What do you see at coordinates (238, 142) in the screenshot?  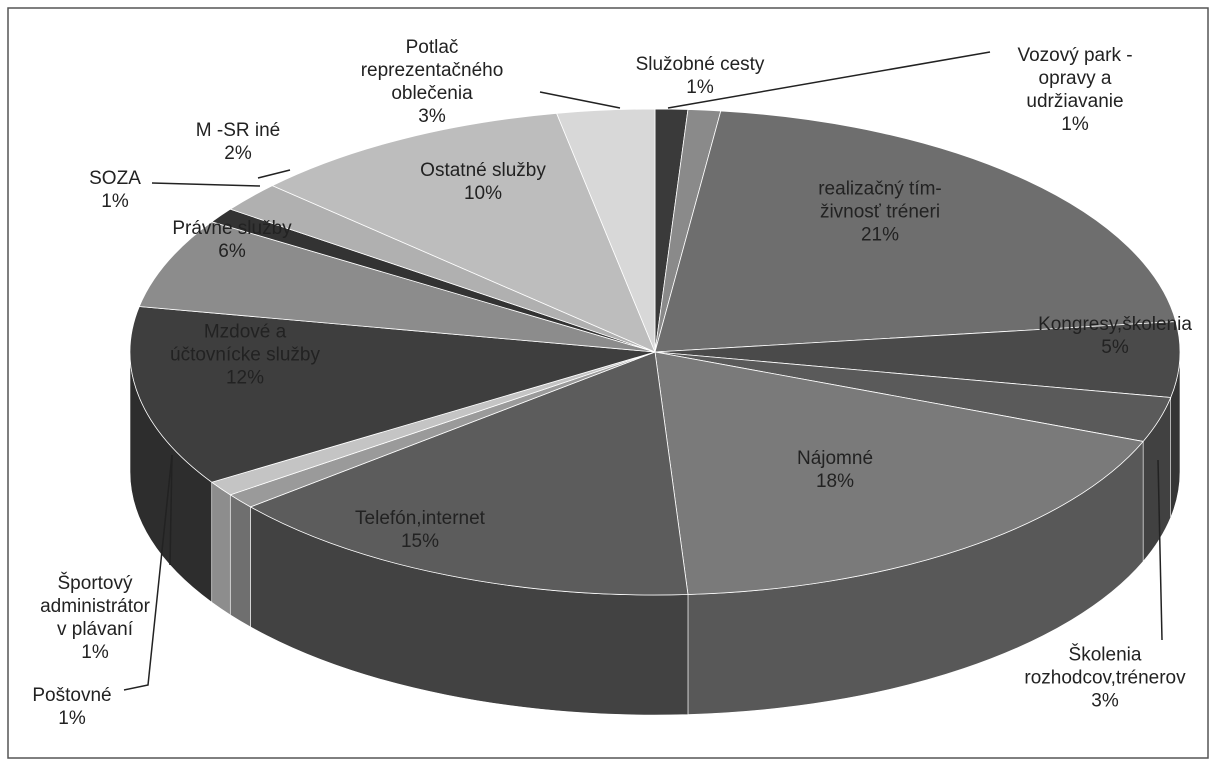 I see `slice-label: M -SR iné 2%` at bounding box center [238, 142].